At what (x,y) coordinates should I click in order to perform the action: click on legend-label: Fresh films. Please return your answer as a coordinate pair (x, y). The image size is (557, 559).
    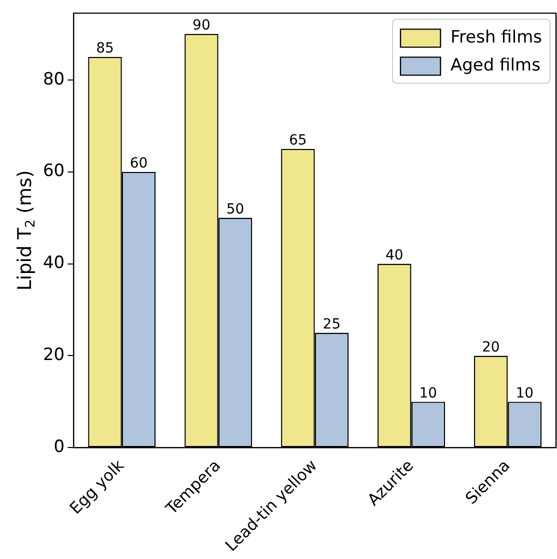
    Looking at the image, I should click on (496, 38).